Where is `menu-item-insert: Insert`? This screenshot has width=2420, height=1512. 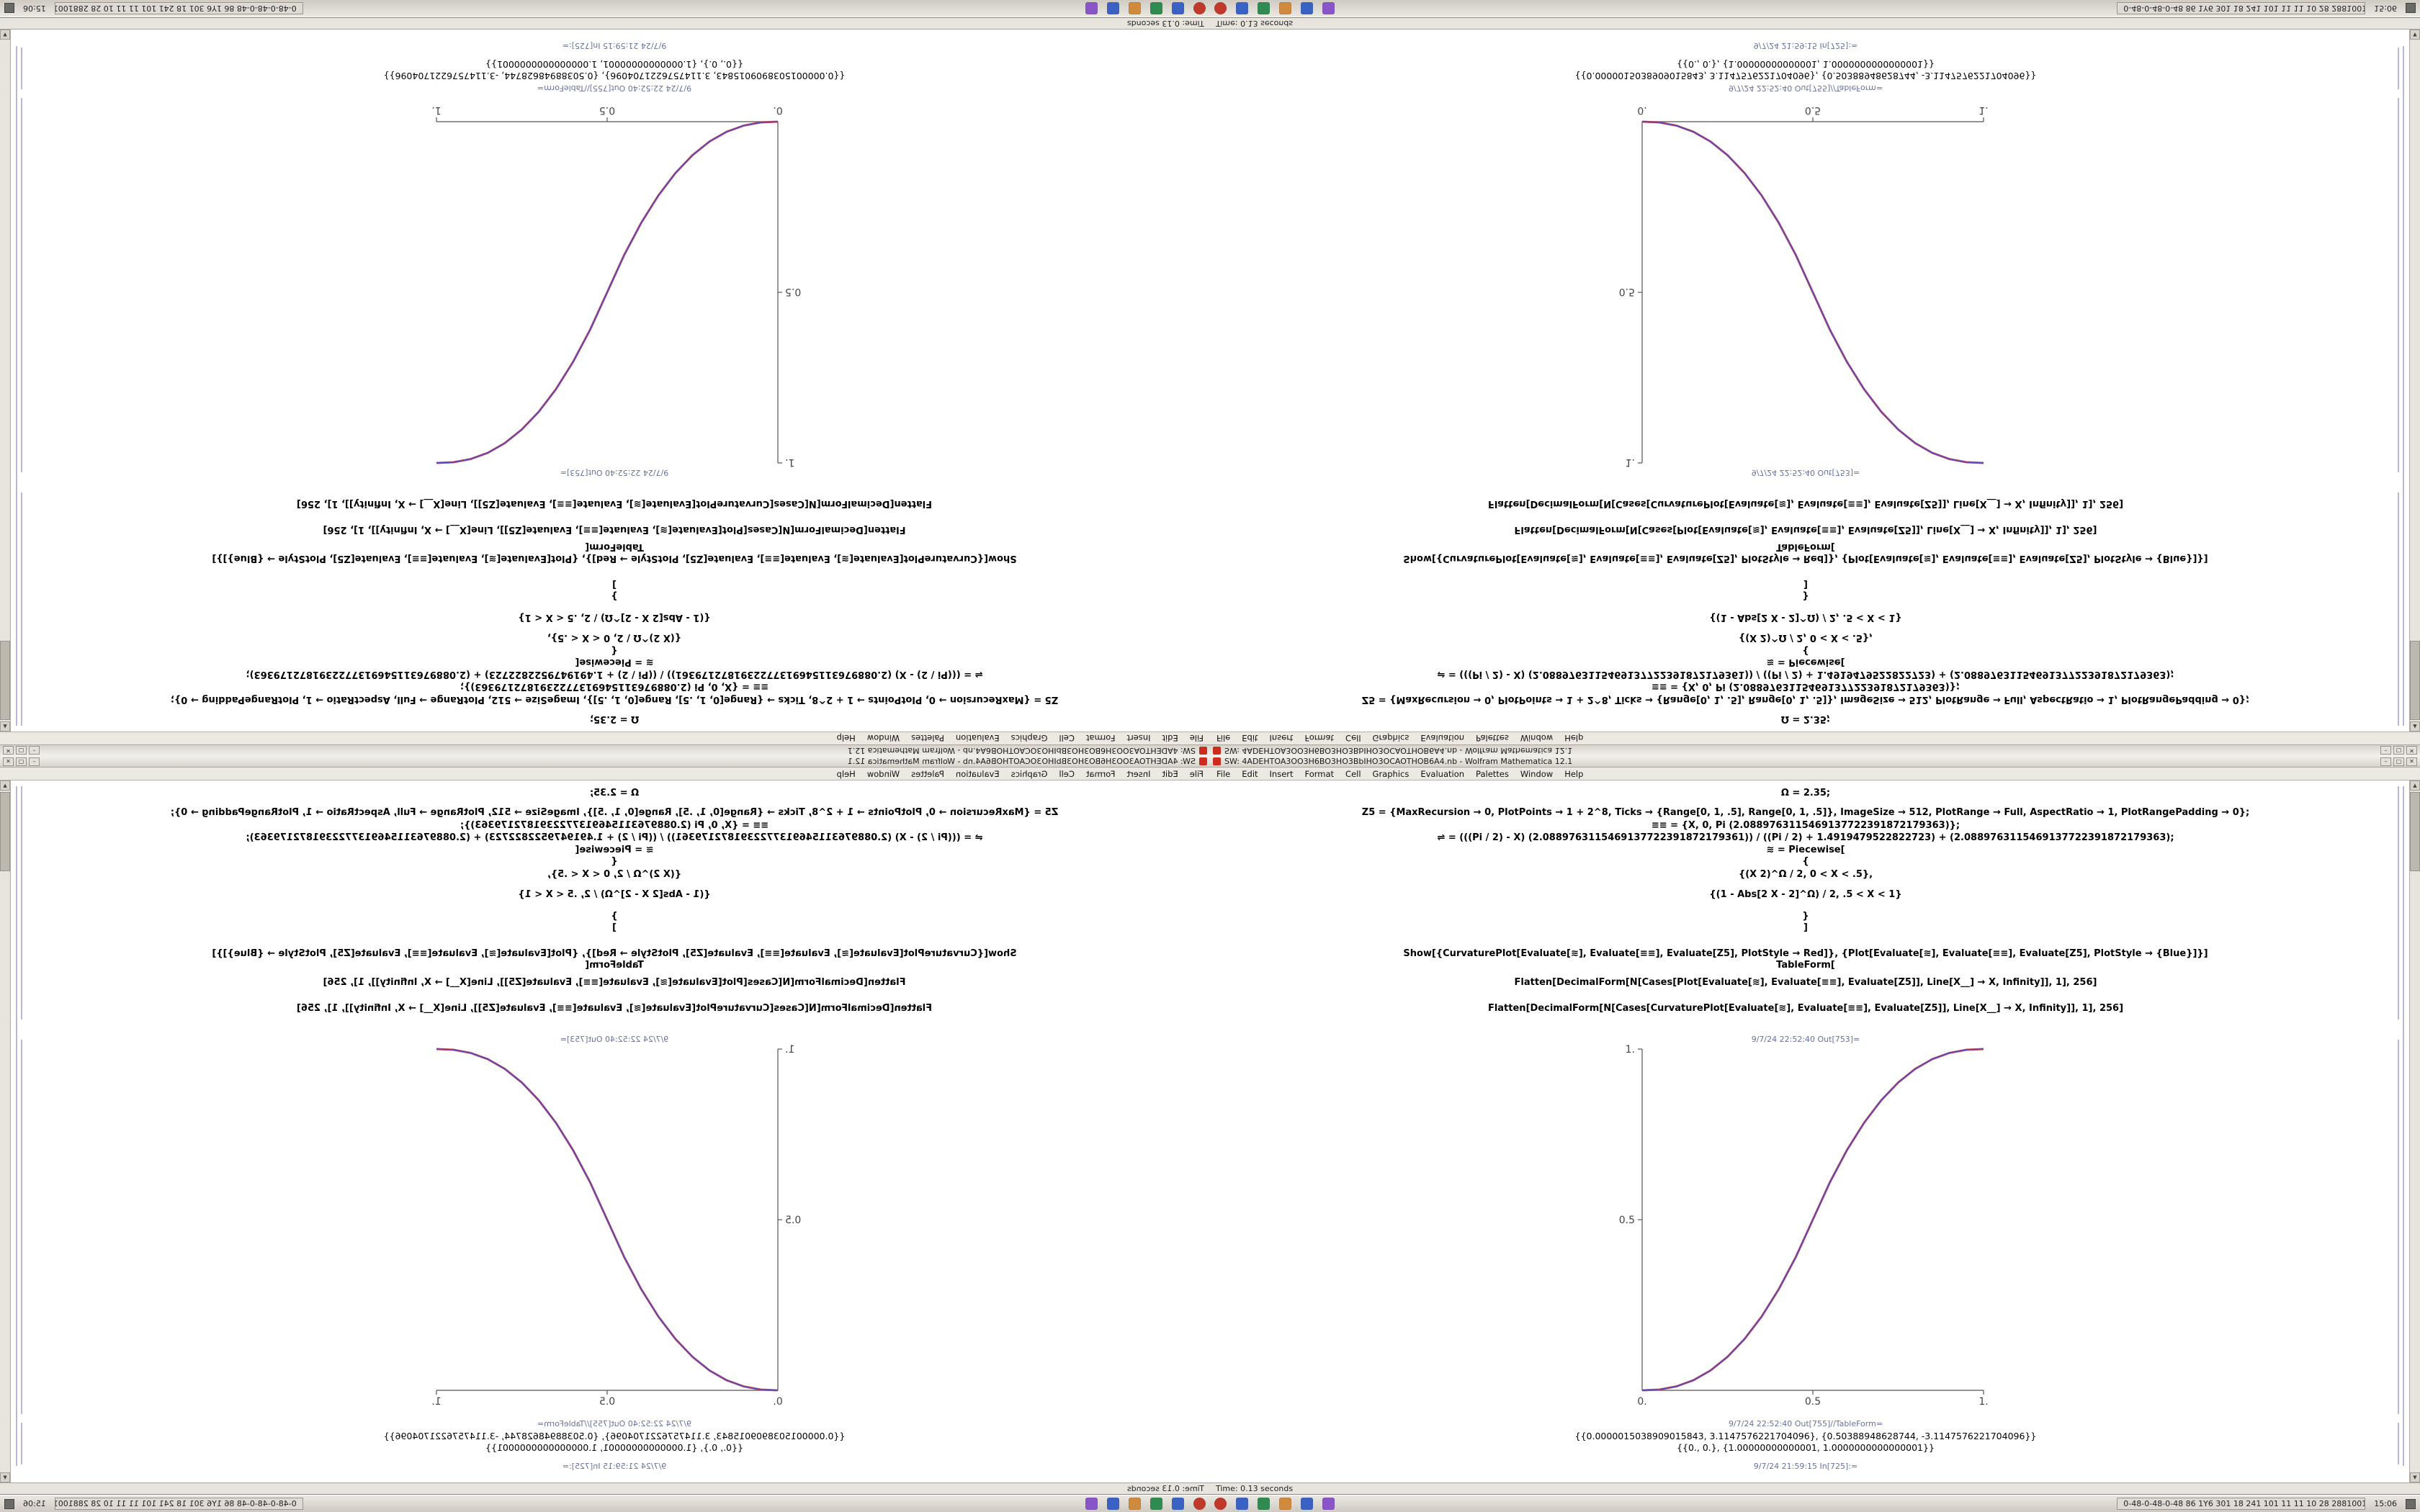
menu-item-insert: Insert is located at coordinates (1281, 773).